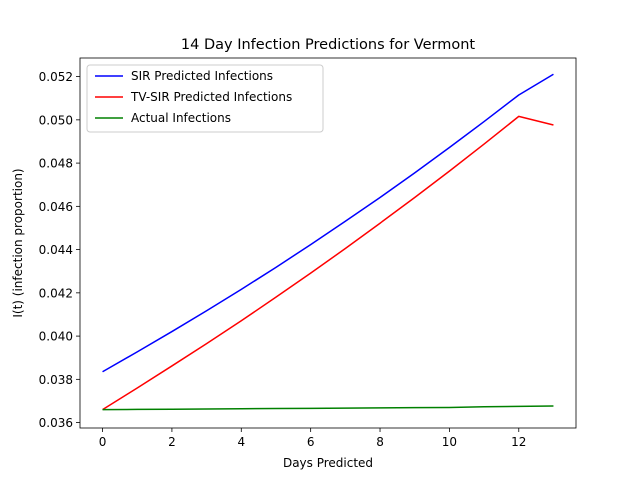  I want to click on y-tick-label: 0.036, so click(56, 423).